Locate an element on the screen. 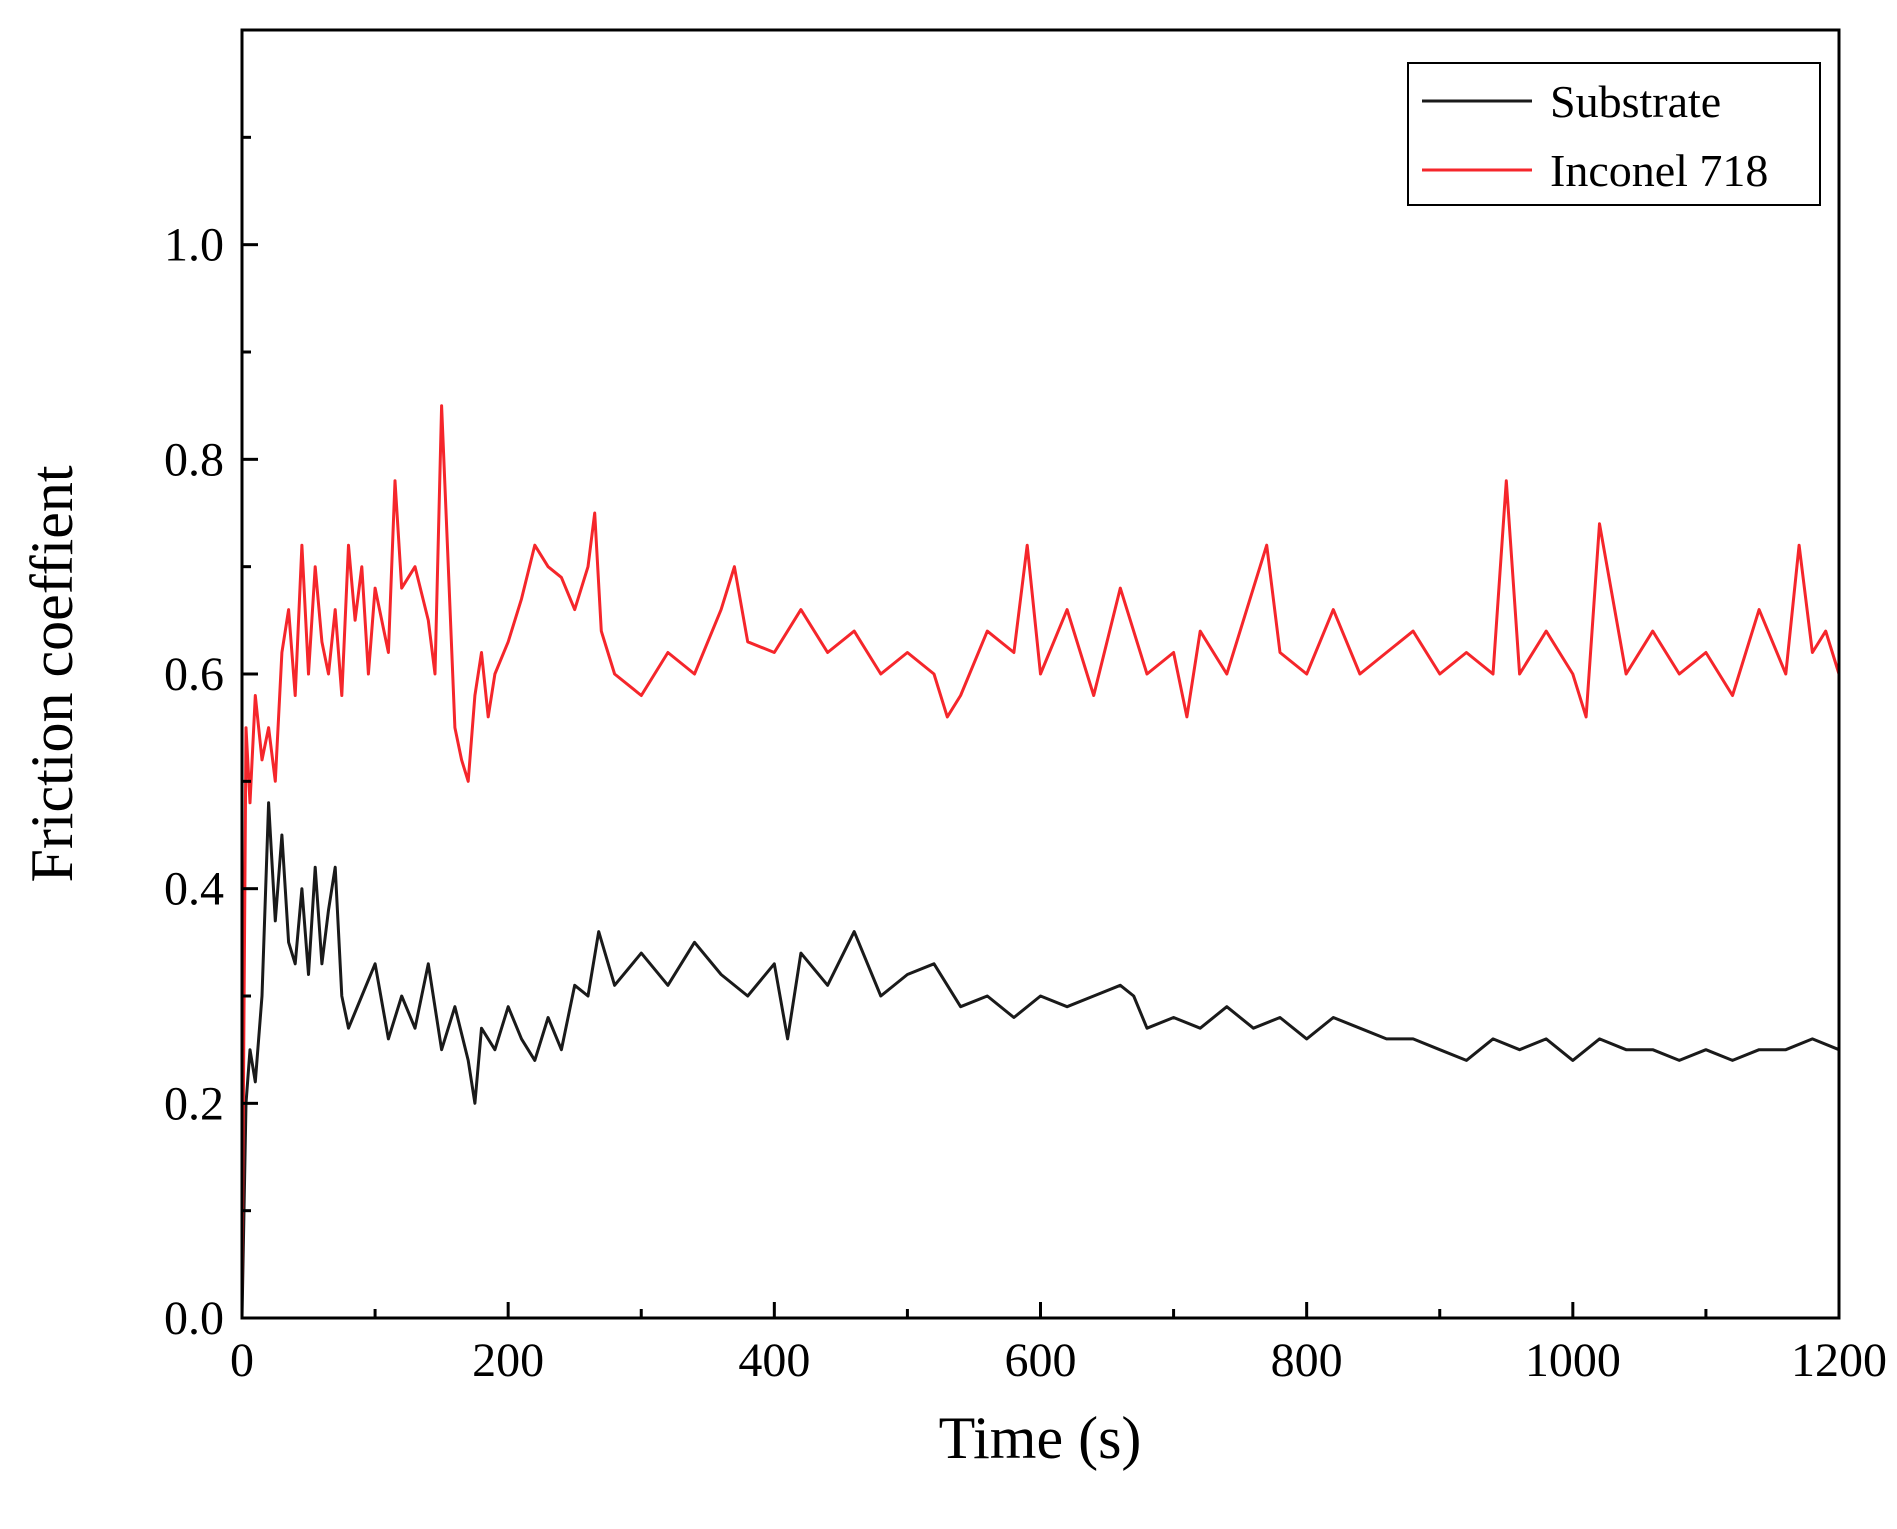 The width and height of the screenshot is (1897, 1529). x-tick-label: 0 is located at coordinates (242, 1360).